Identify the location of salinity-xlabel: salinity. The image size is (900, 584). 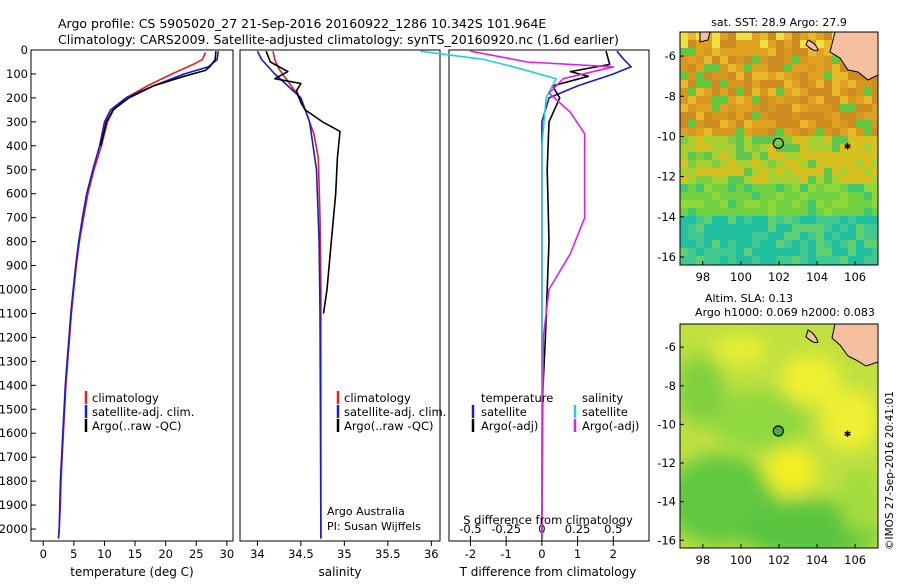
(339, 572).